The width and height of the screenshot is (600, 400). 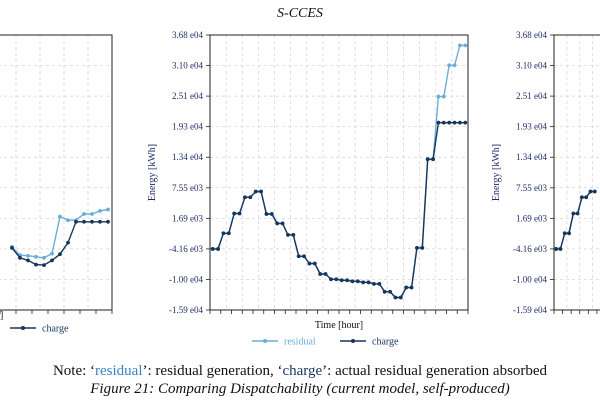 What do you see at coordinates (186, 249) in the screenshot?
I see `y-tick-label: -4.16 e03` at bounding box center [186, 249].